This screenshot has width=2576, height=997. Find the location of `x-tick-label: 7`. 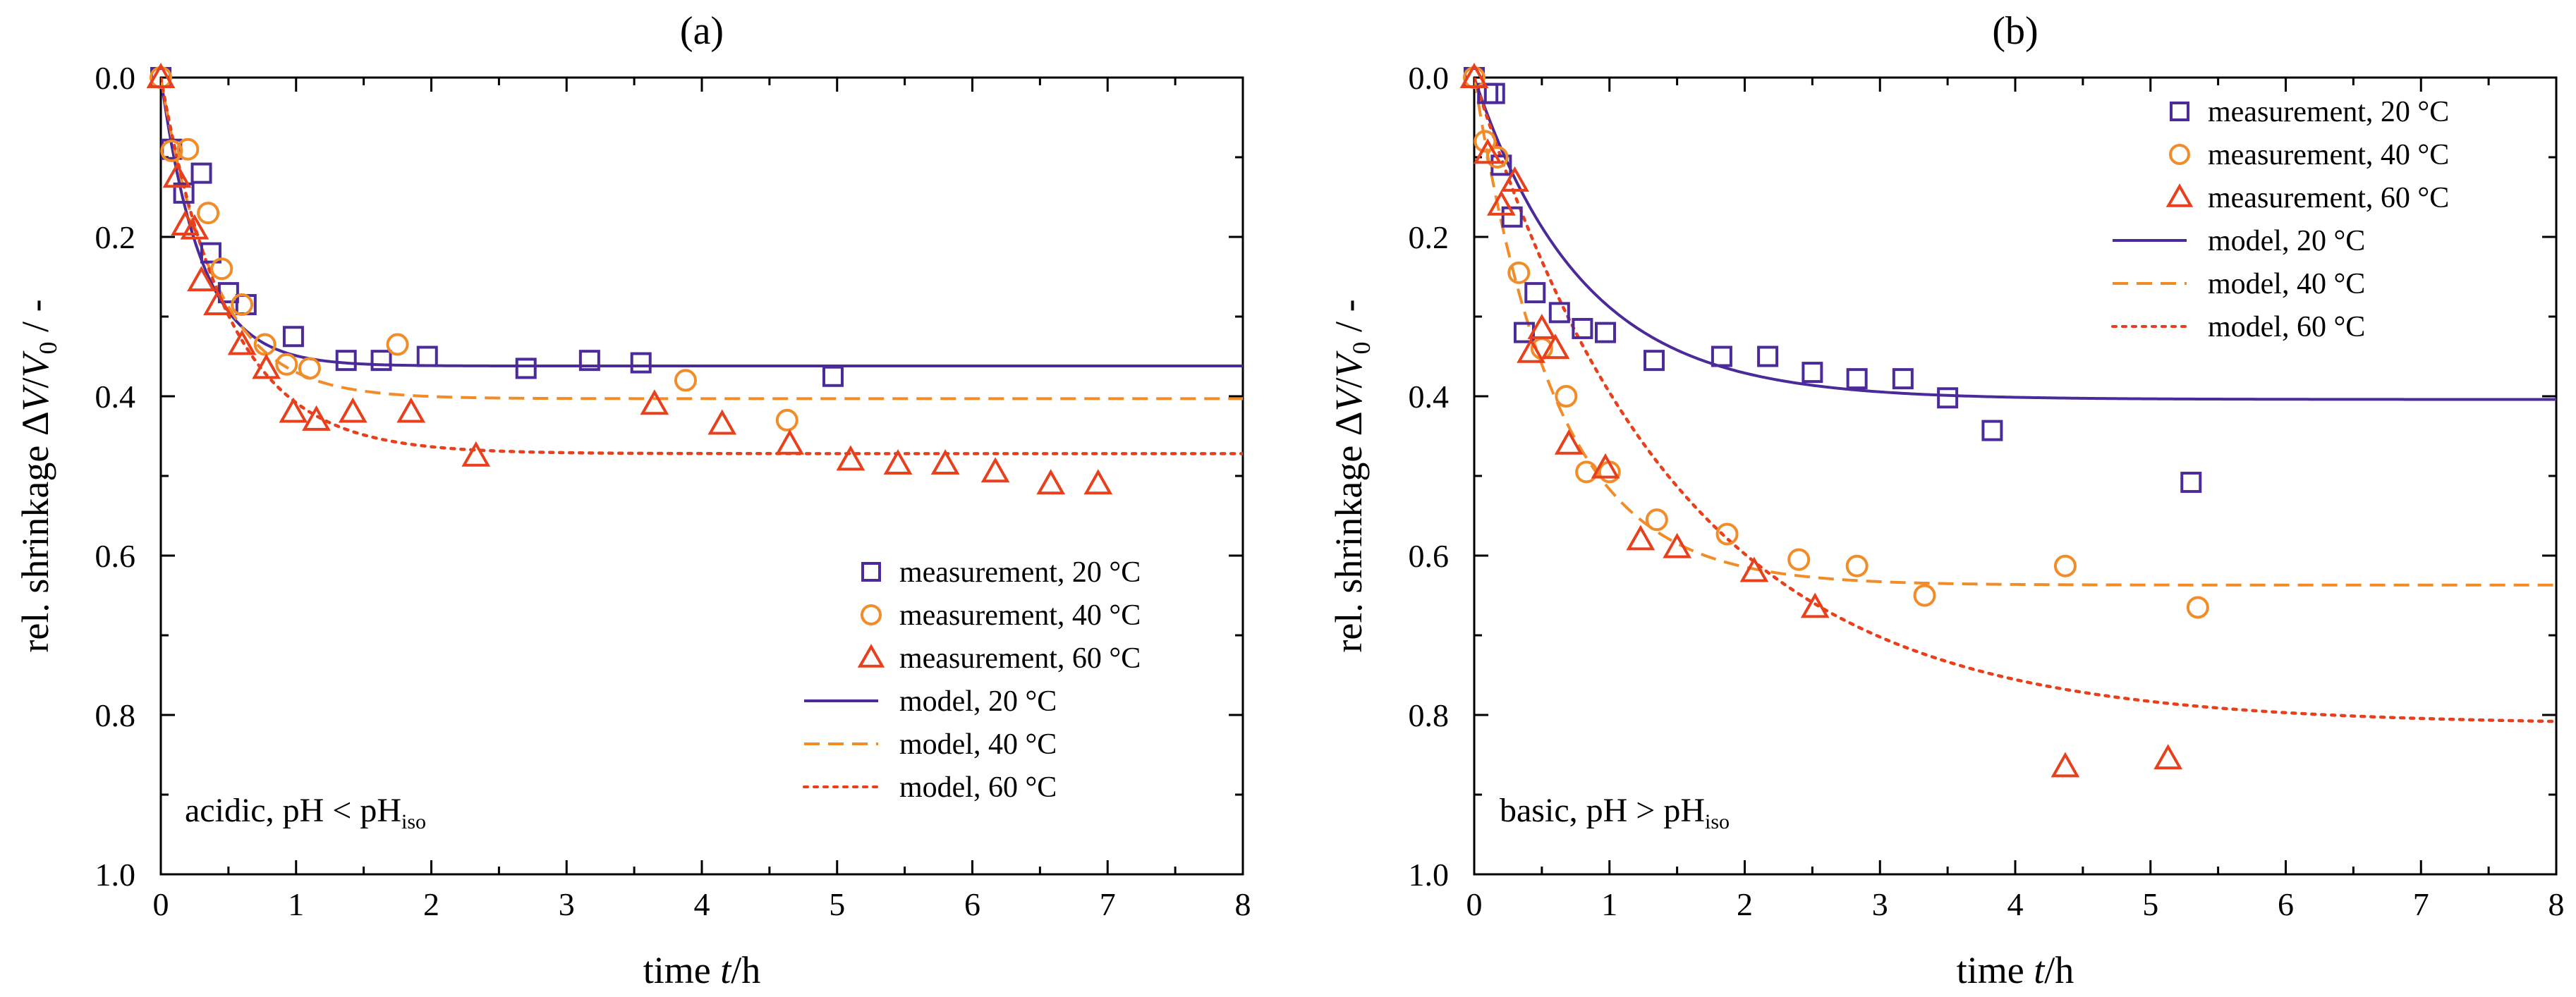

x-tick-label: 7 is located at coordinates (1108, 904).